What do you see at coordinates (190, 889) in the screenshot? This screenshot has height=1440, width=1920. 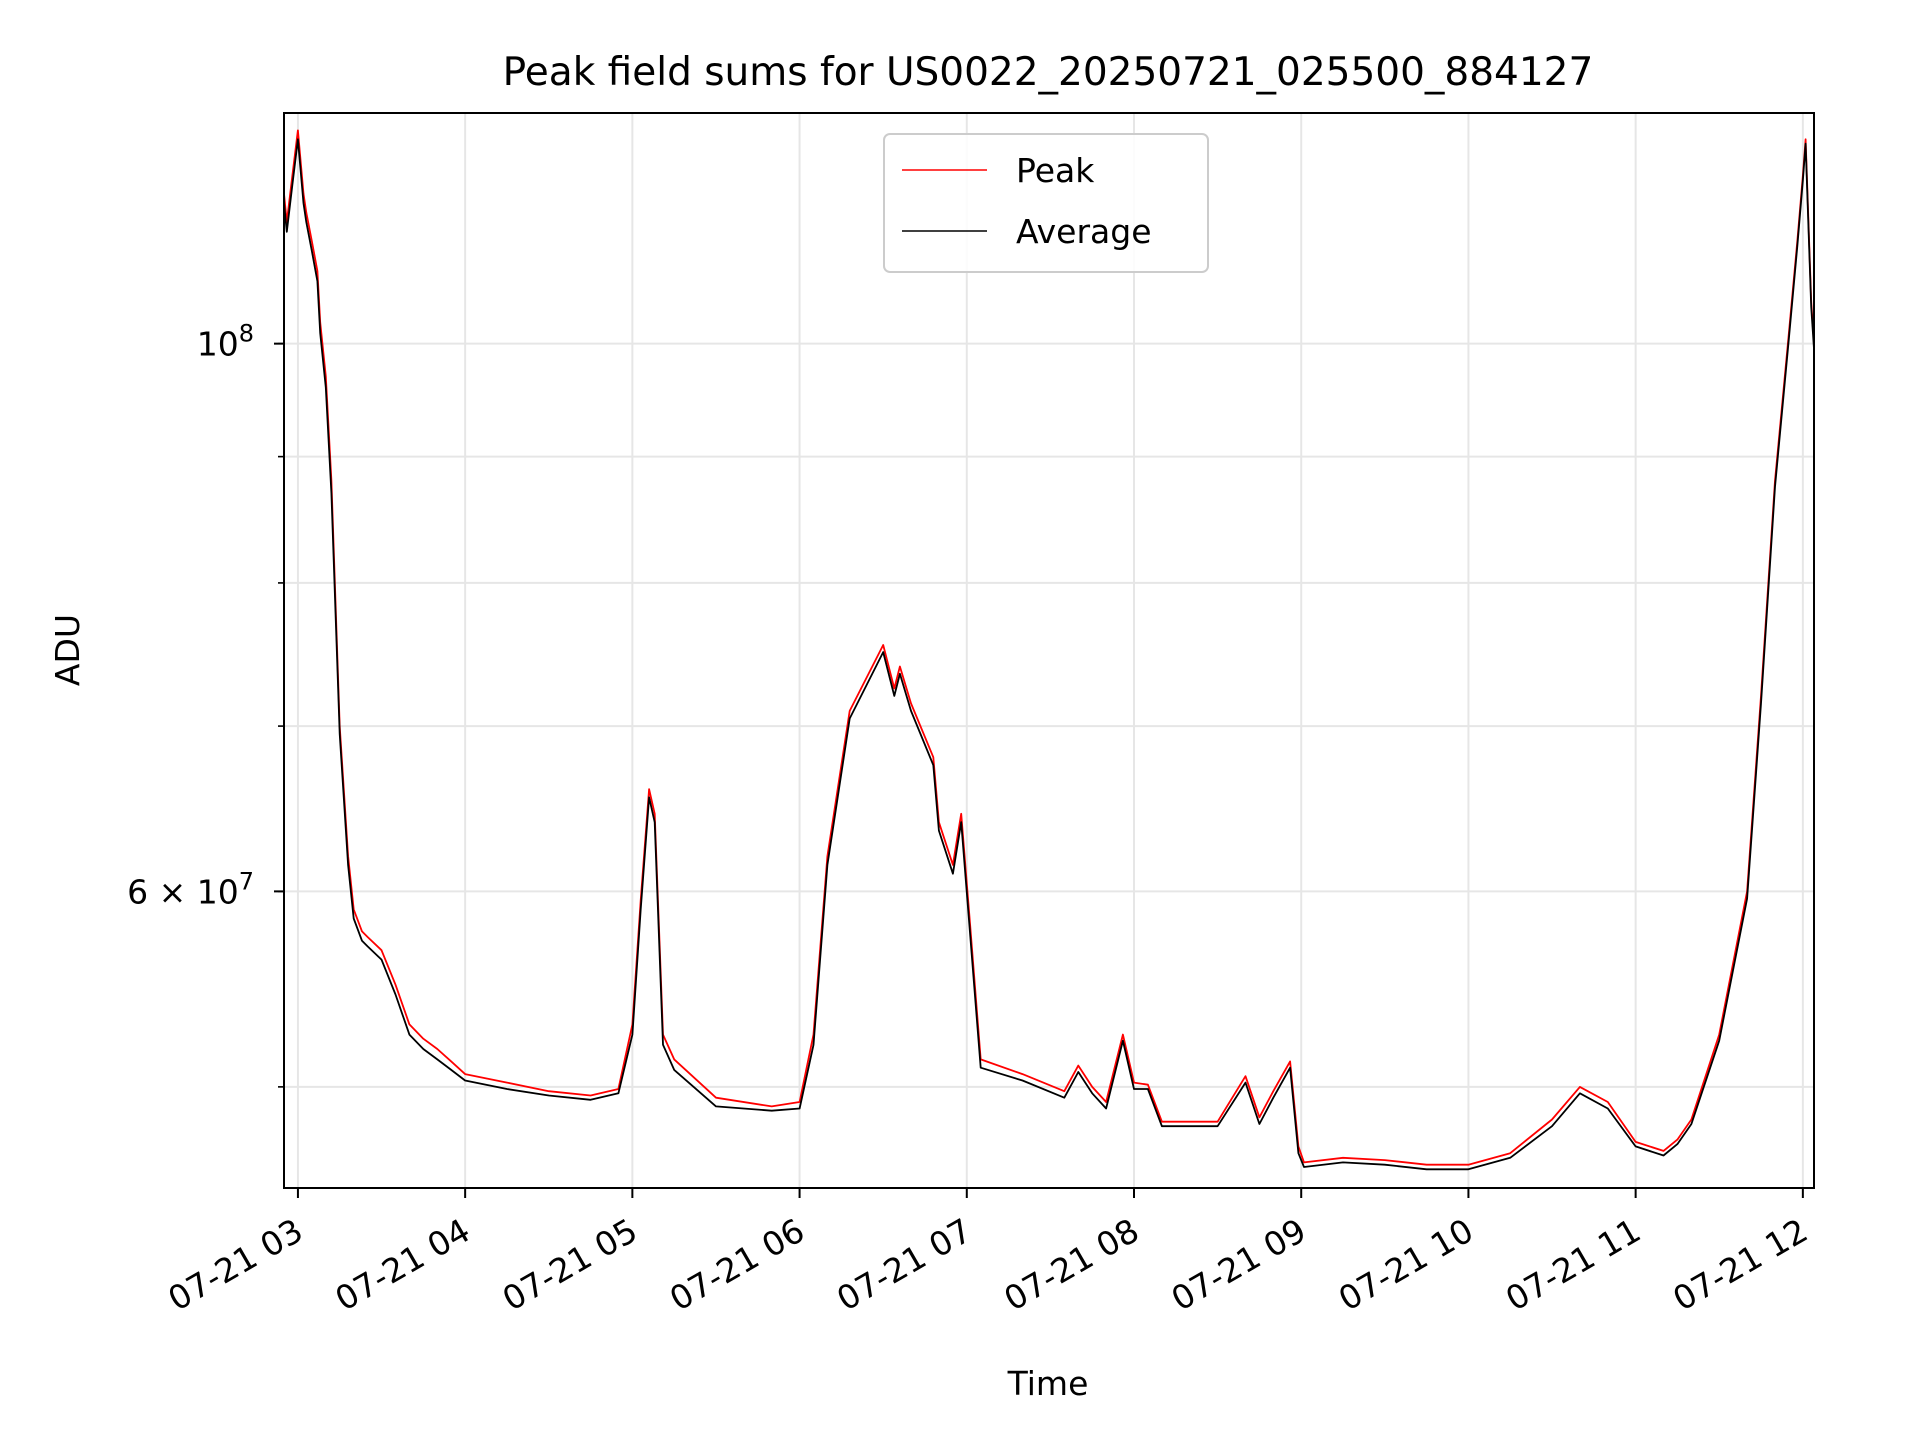 I see `y-tick-label: 6 × 107` at bounding box center [190, 889].